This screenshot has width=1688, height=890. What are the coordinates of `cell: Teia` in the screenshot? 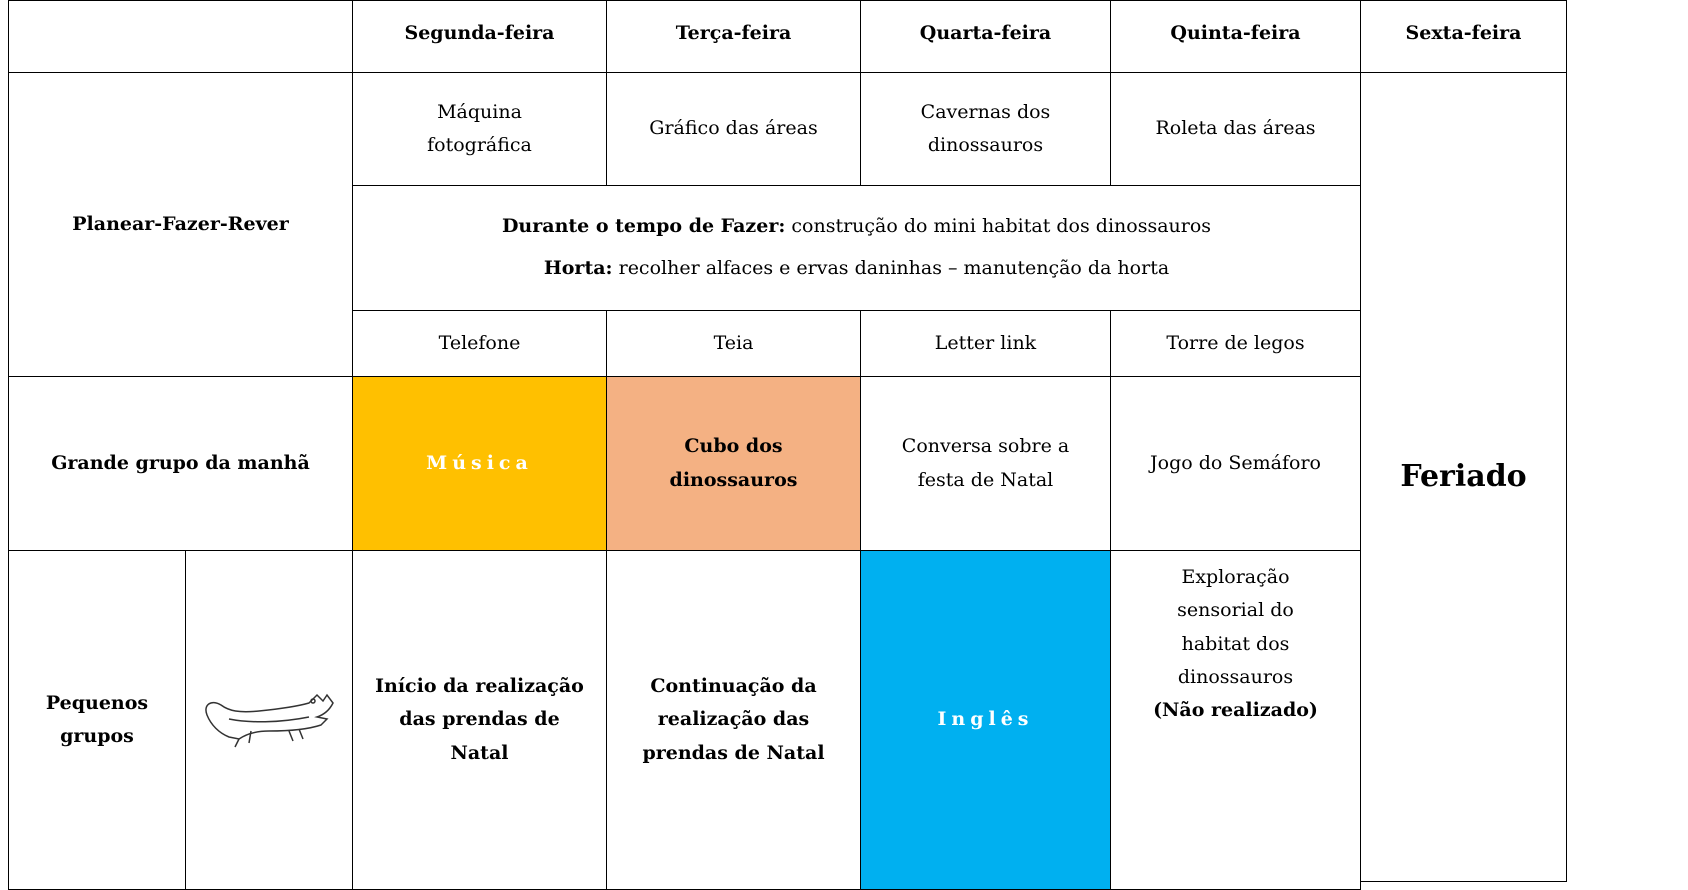 It's located at (733, 343).